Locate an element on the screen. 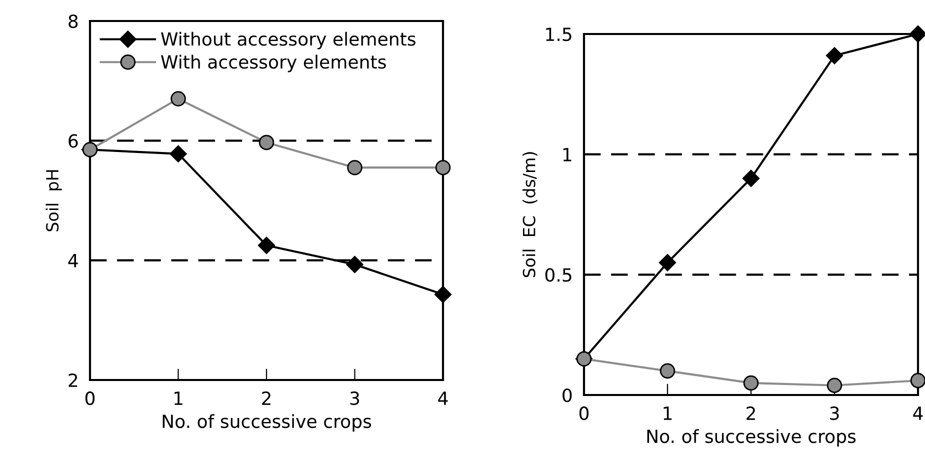 The image size is (925, 457). y-tick-label: 6 is located at coordinates (73, 141).